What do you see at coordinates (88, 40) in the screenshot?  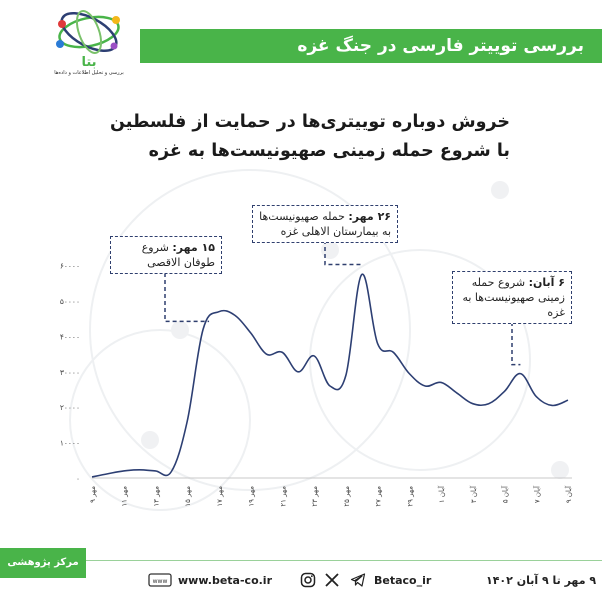 I see `beta-logo-icon: بتا` at bounding box center [88, 40].